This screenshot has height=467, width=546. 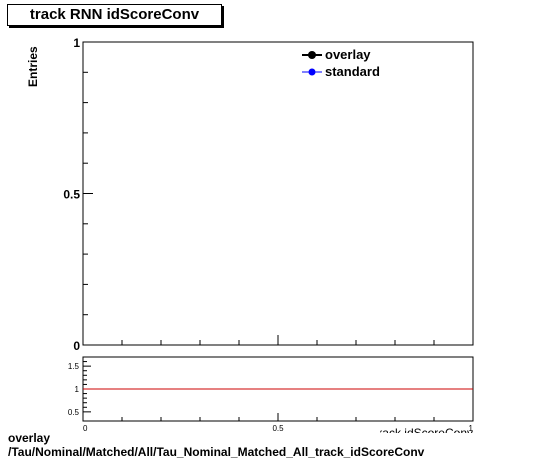 I want to click on chart-title: track RNN idScoreConv, so click(x=114, y=14).